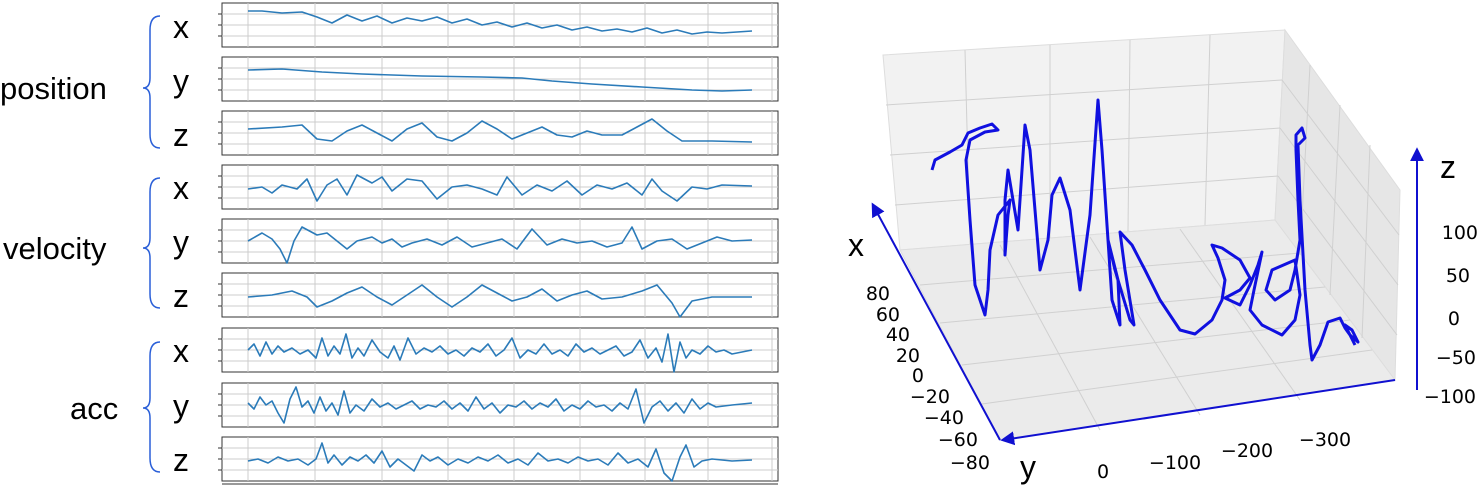  I want to click on axis-label-3d: x, so click(856, 245).